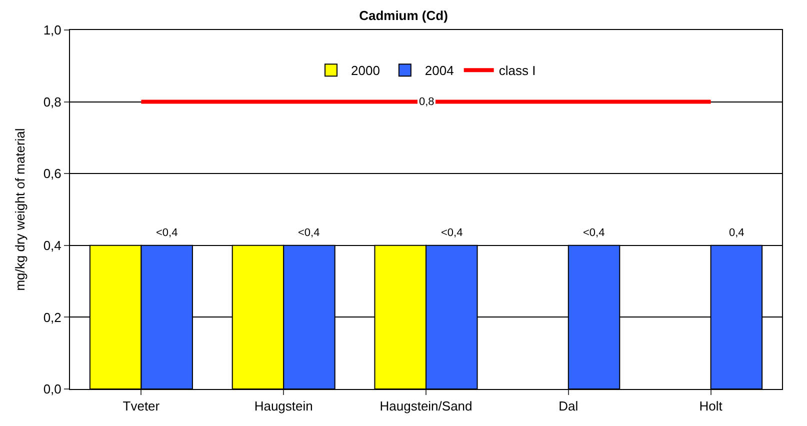 This screenshot has width=807, height=426. What do you see at coordinates (403, 15) in the screenshot?
I see `chart-title: Cadmium (Cd)` at bounding box center [403, 15].